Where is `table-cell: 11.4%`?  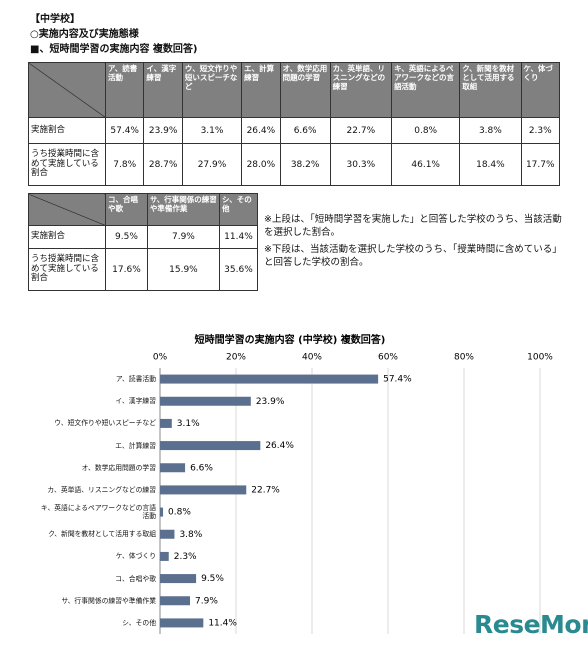
table-cell: 11.4% is located at coordinates (238, 237).